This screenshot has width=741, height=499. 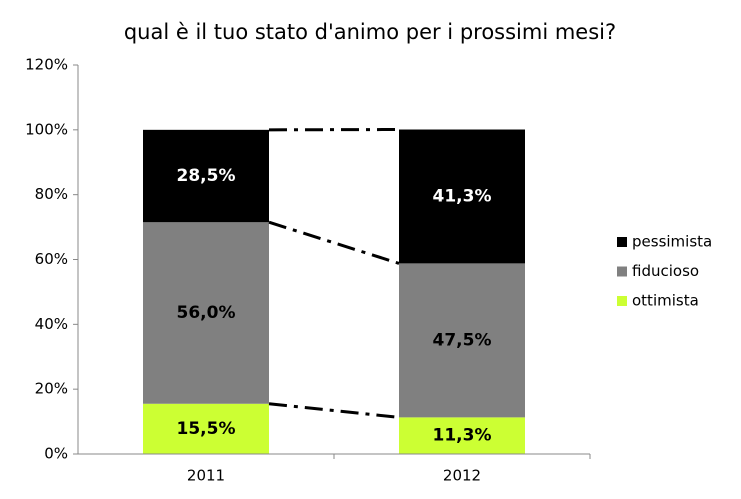 I want to click on x-tick-label: 2011, so click(x=206, y=476).